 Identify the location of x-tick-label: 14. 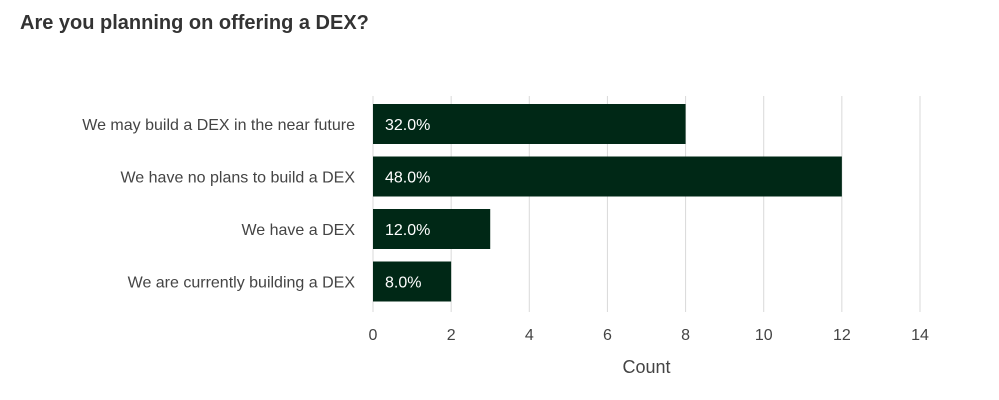
(920, 335).